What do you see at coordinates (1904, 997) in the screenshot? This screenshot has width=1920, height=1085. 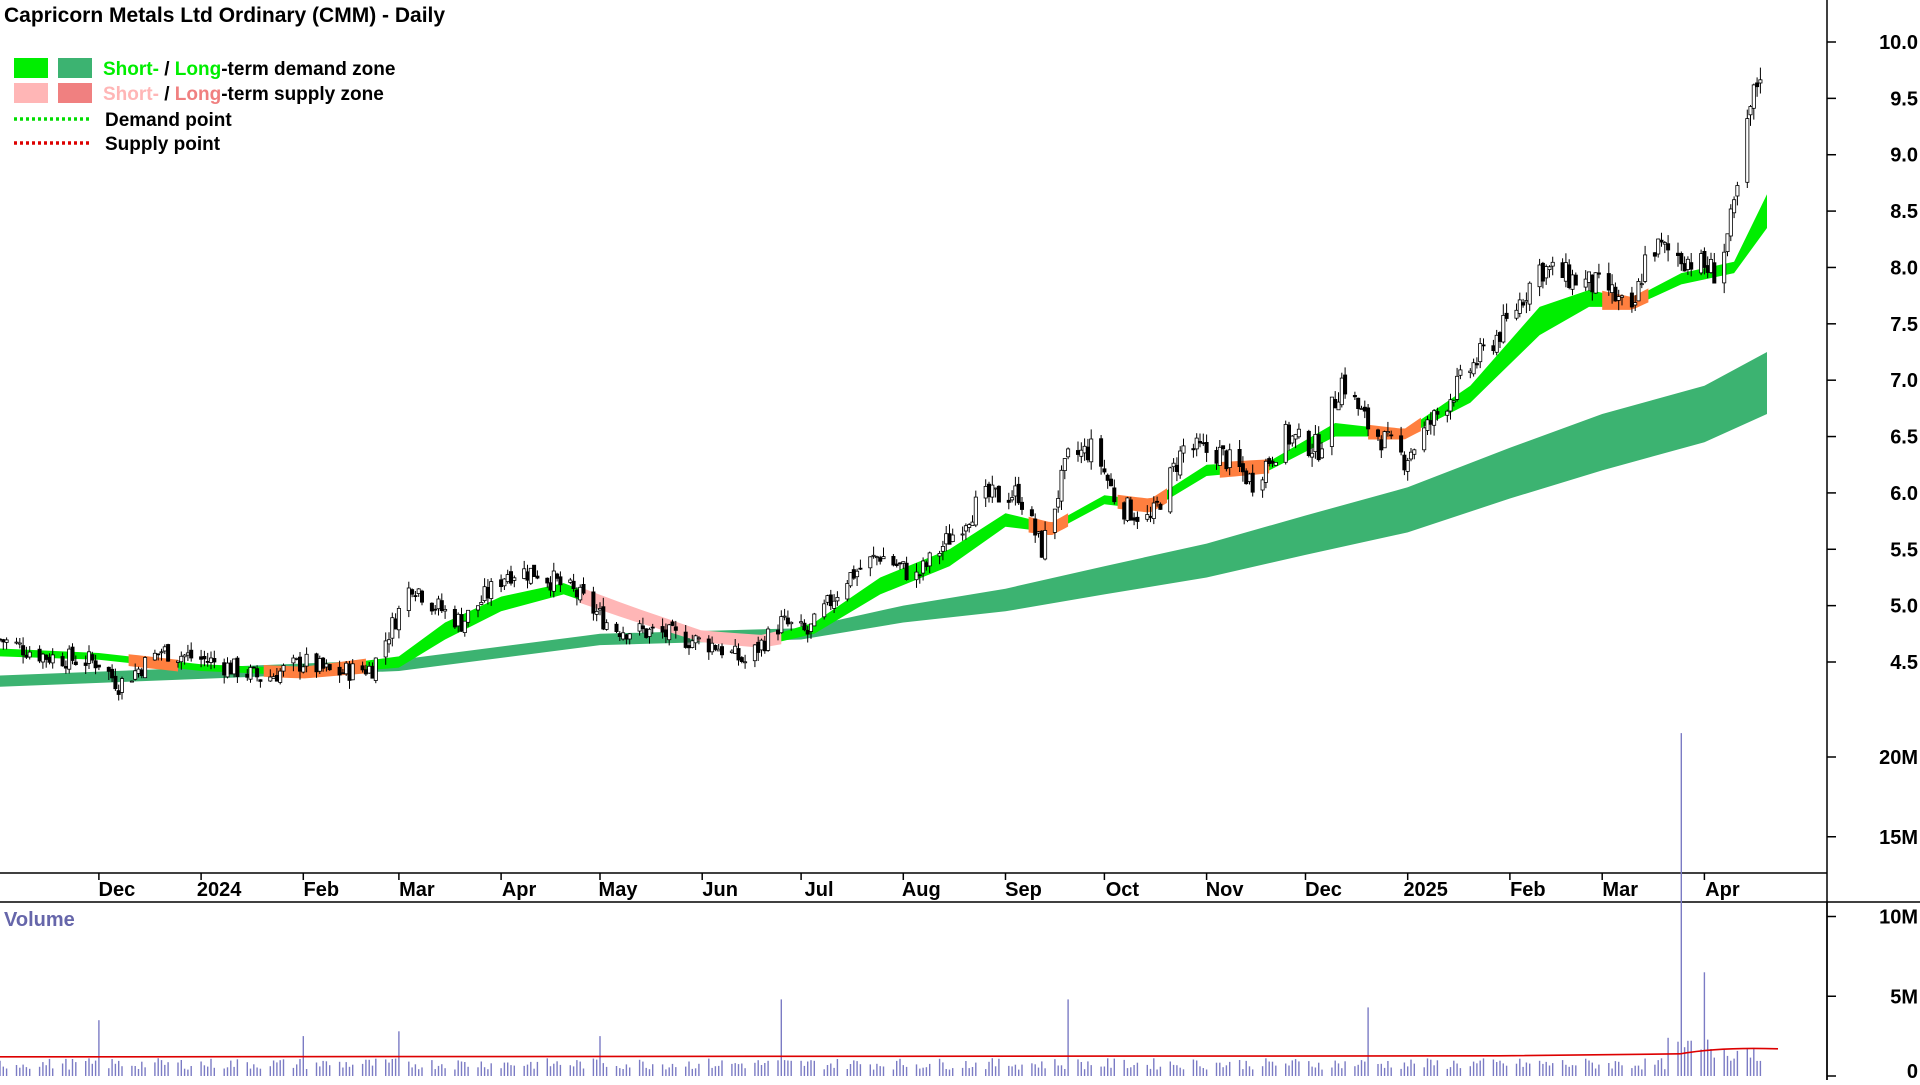 I see `volume-tick-label: 5M` at bounding box center [1904, 997].